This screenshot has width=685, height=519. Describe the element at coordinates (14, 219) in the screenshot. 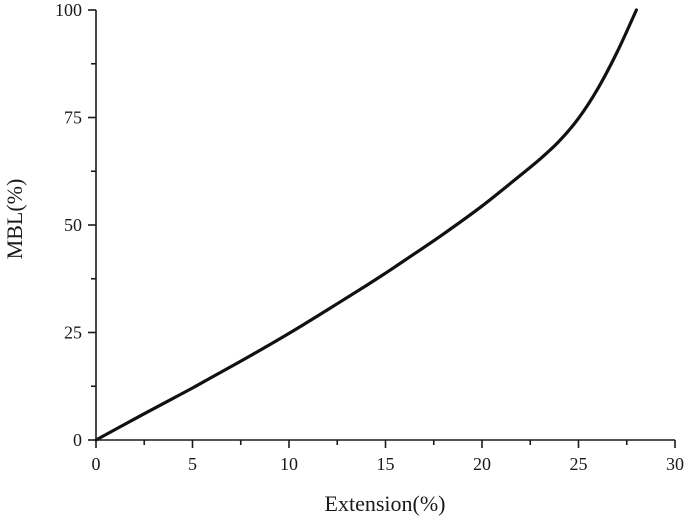

I see `y-axis-title: MBL(%)` at that location.